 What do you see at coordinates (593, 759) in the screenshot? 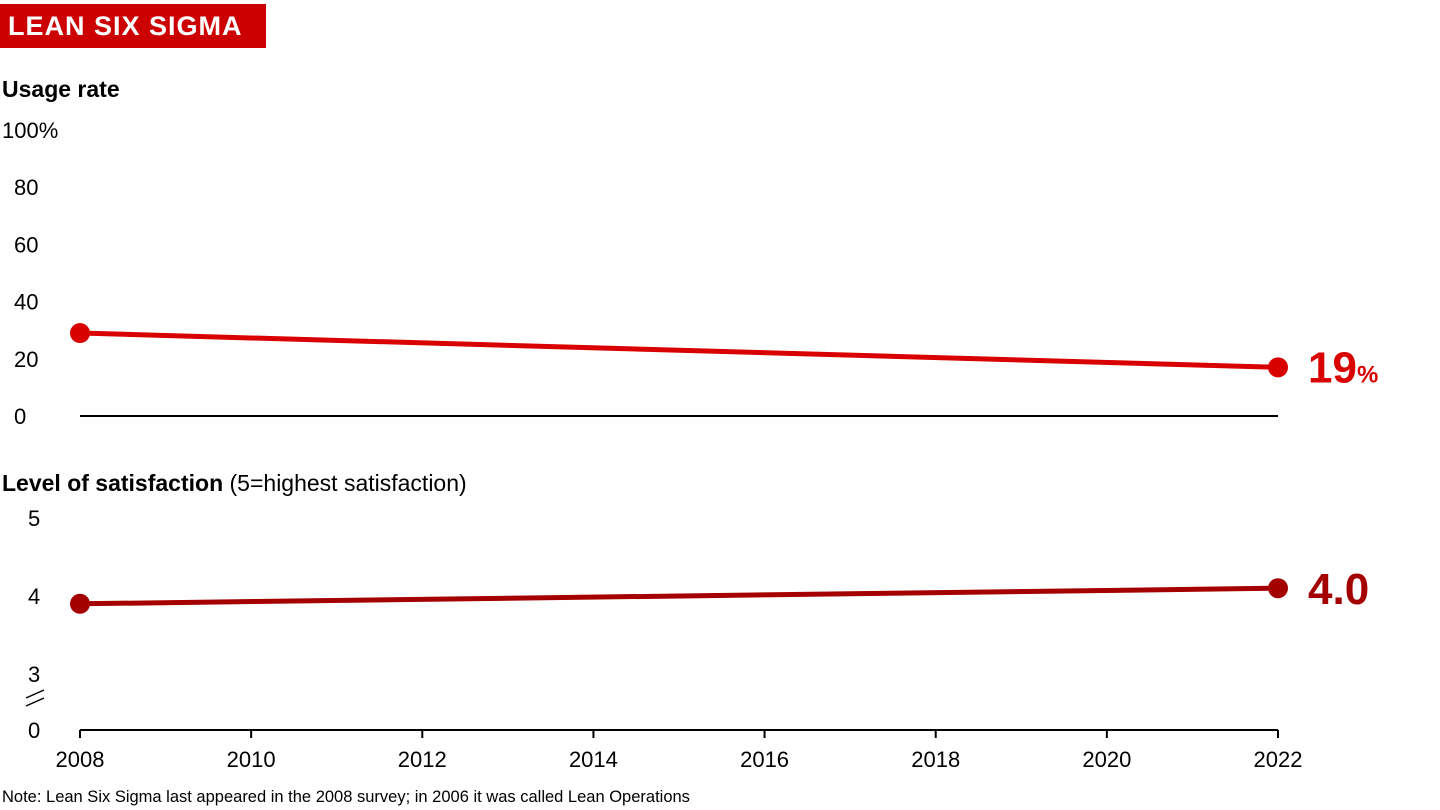
I see `x-tick-label: 2014` at bounding box center [593, 759].